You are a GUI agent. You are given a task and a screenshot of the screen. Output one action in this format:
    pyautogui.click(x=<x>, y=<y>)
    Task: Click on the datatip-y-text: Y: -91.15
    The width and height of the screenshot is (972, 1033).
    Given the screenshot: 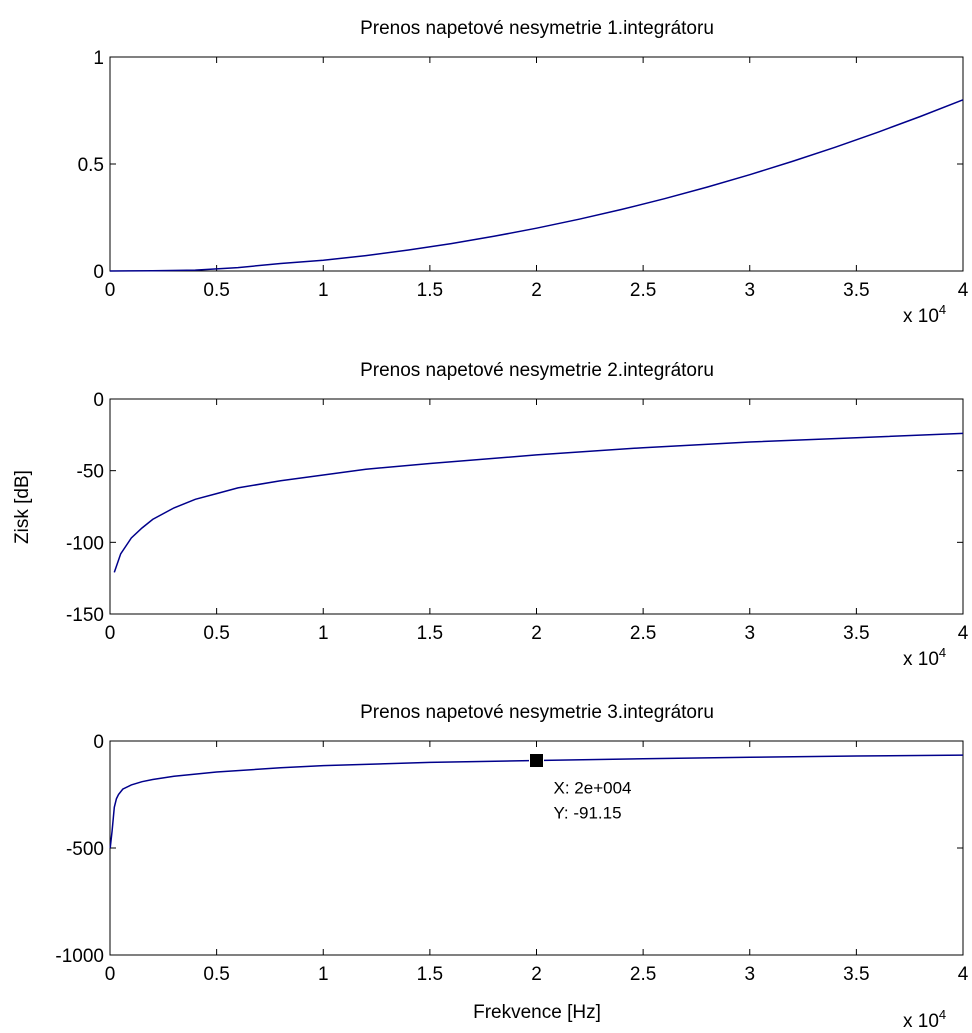 What is the action you would take?
    pyautogui.click(x=588, y=813)
    